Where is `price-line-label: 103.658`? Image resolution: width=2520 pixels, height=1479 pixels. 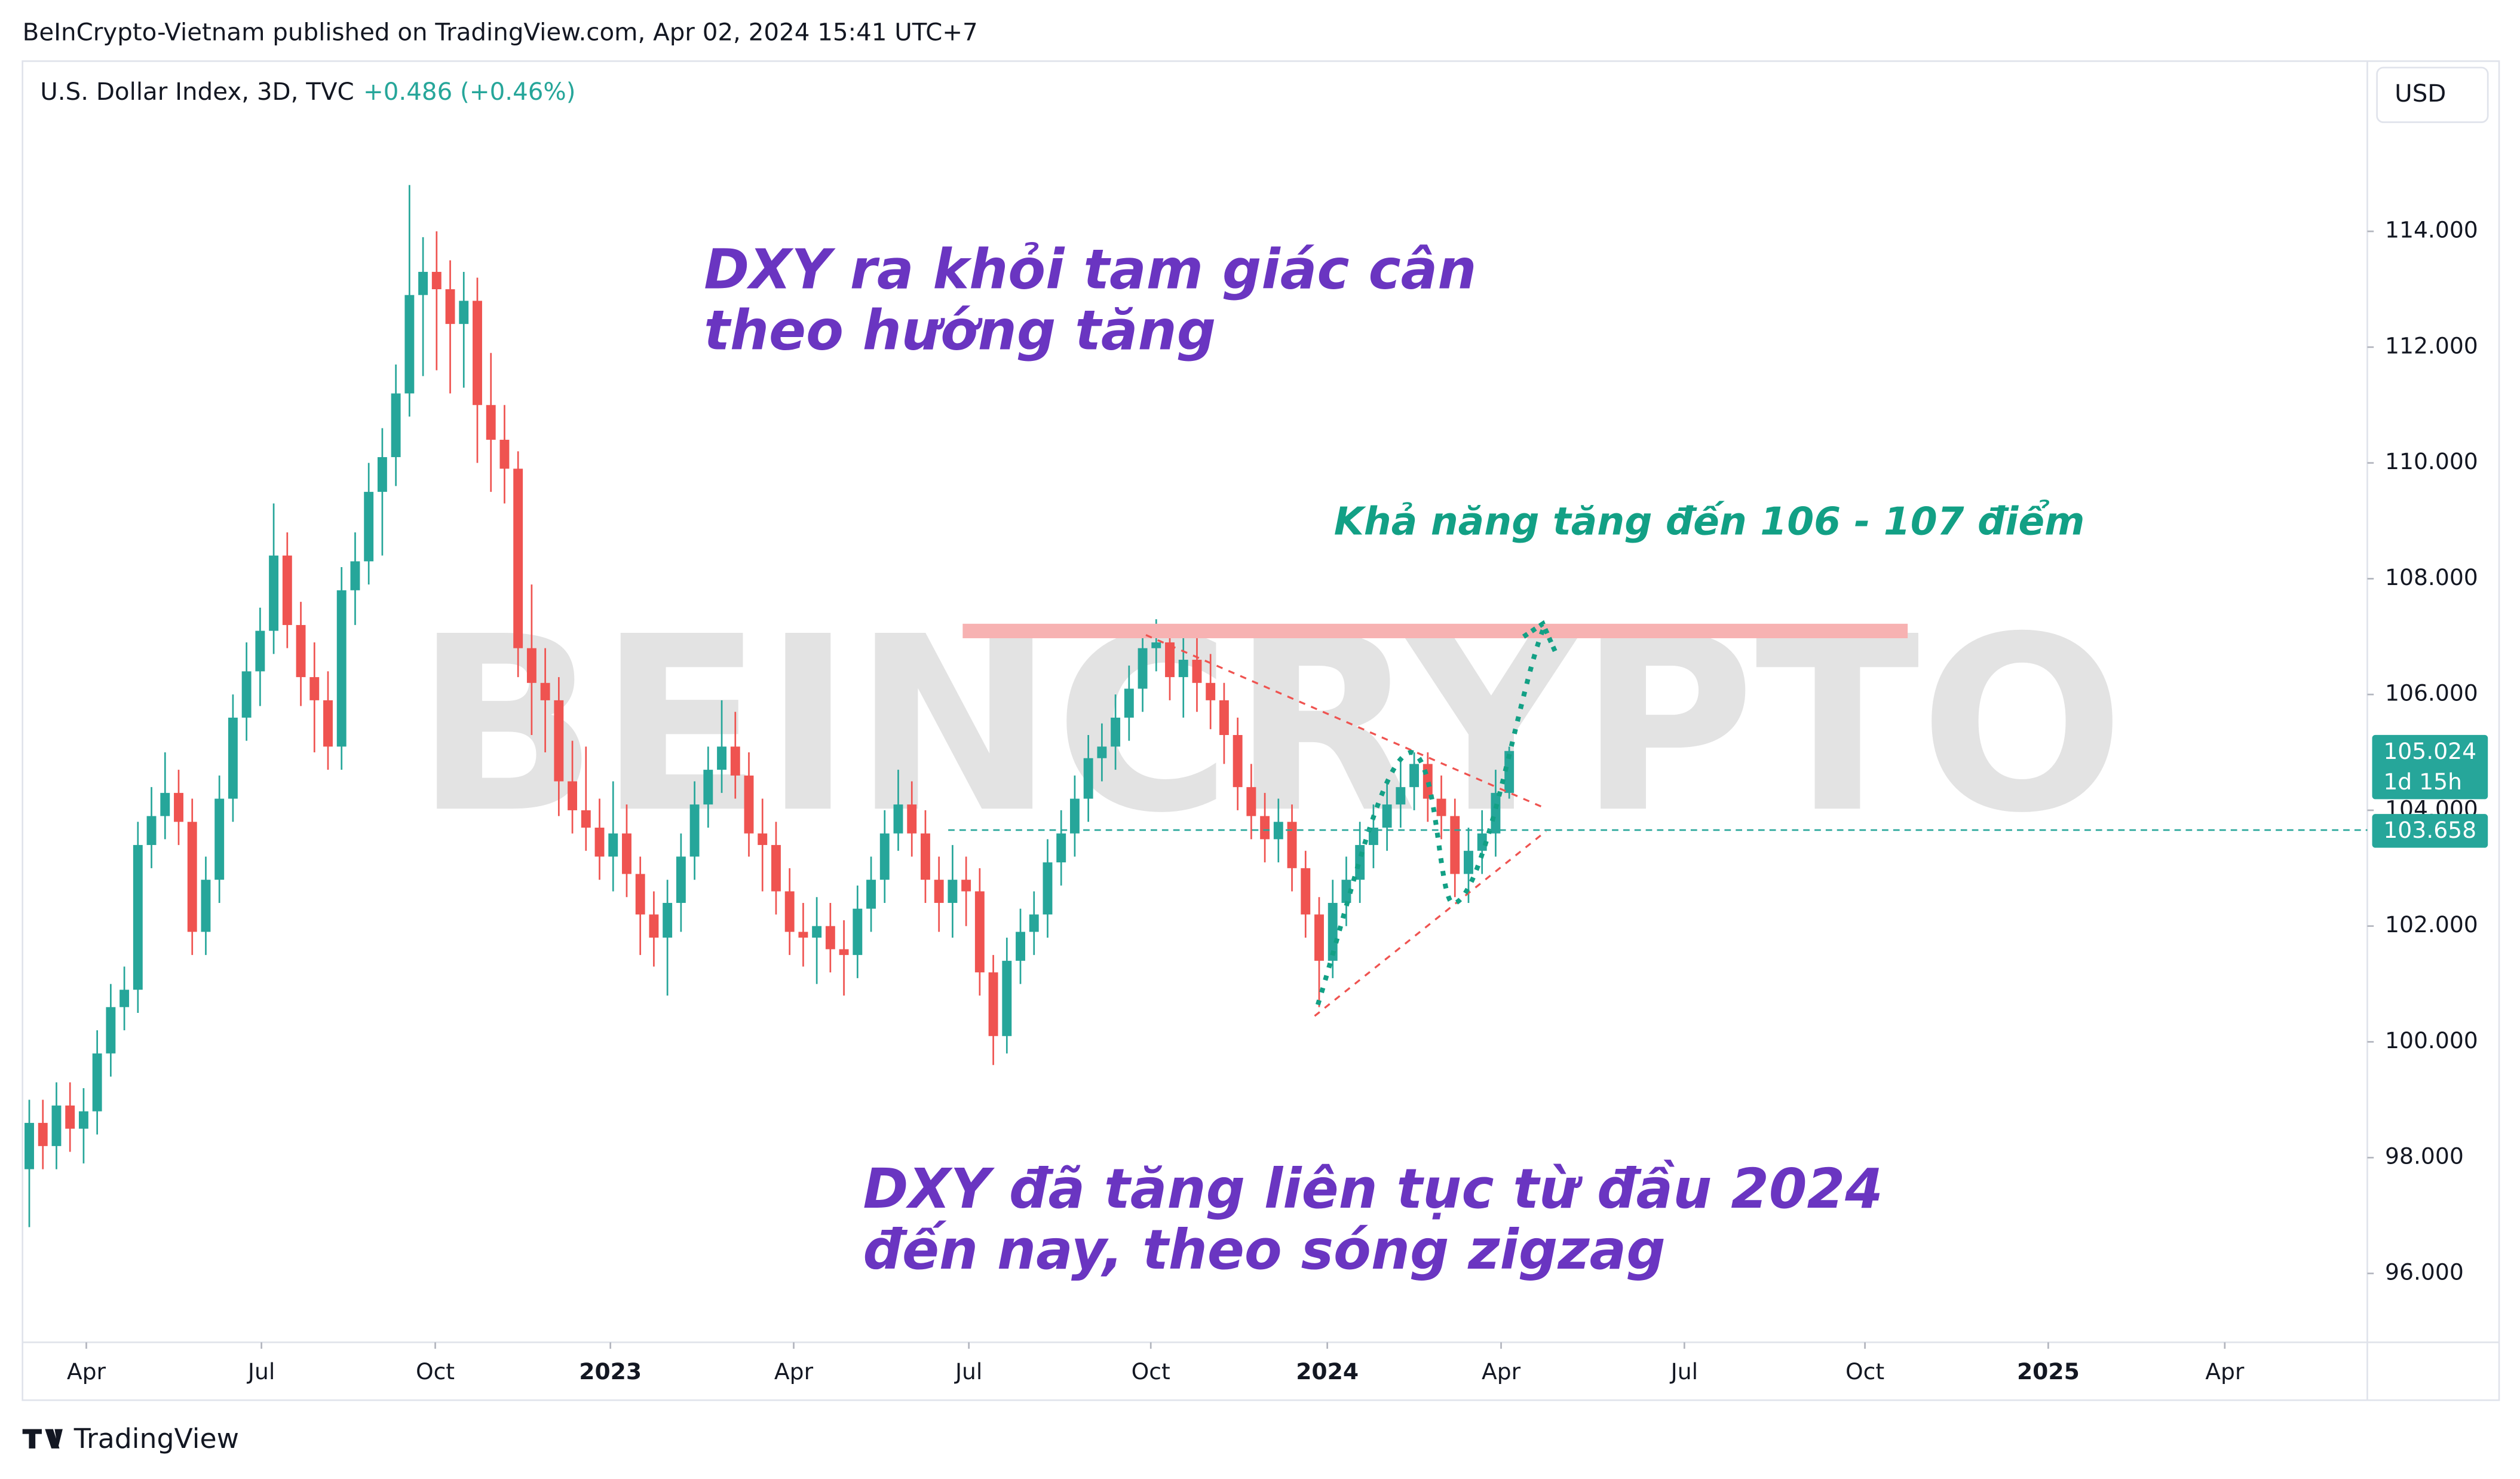
price-line-label: 103.658 is located at coordinates (2430, 830).